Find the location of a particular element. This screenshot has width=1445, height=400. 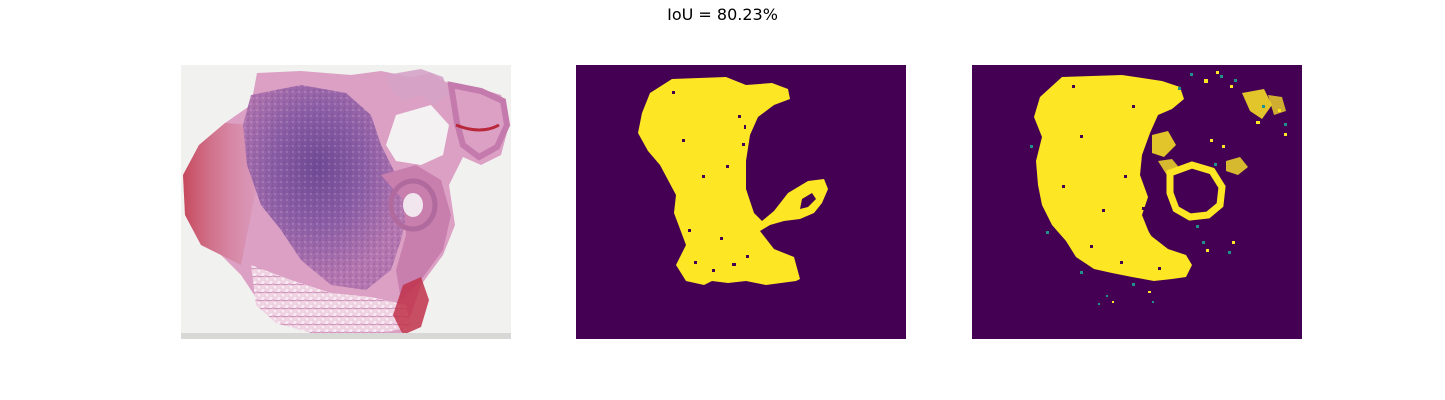

gt-hole-right is located at coordinates (808, 201).